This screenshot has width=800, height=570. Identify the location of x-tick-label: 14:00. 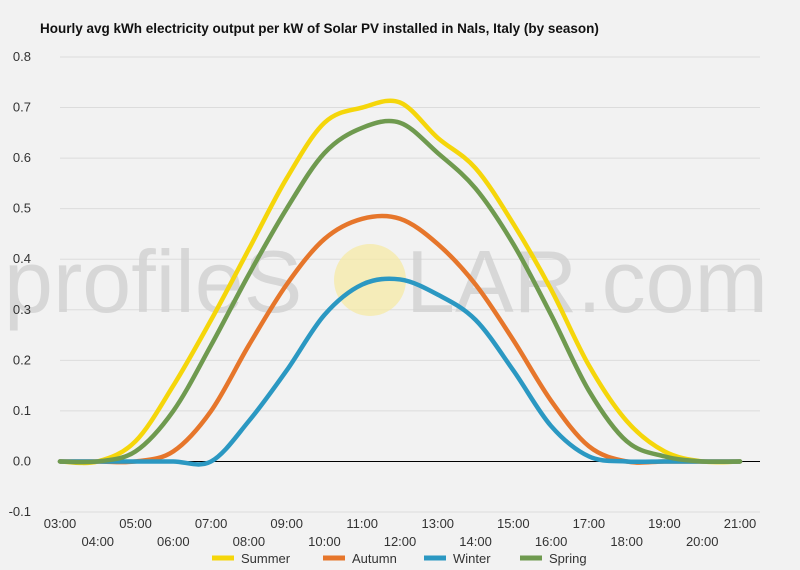
(475, 541).